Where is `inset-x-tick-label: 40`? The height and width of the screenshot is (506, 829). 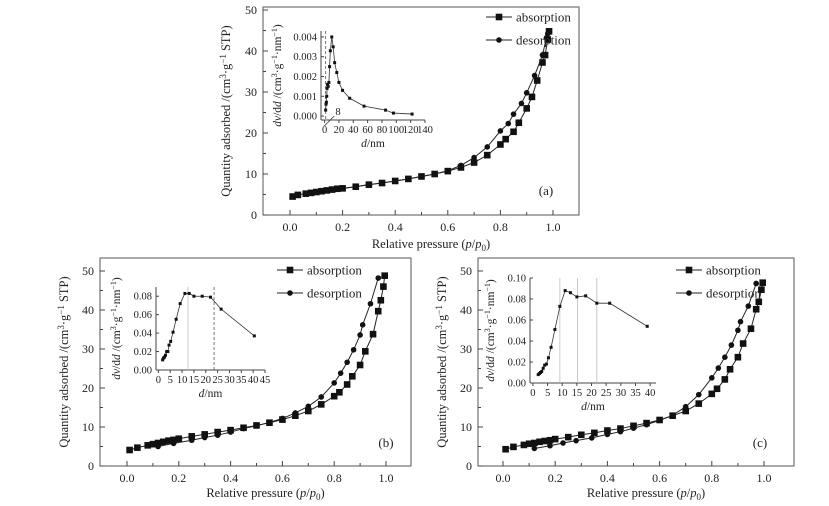
inset-x-tick-label: 40 is located at coordinates (253, 380).